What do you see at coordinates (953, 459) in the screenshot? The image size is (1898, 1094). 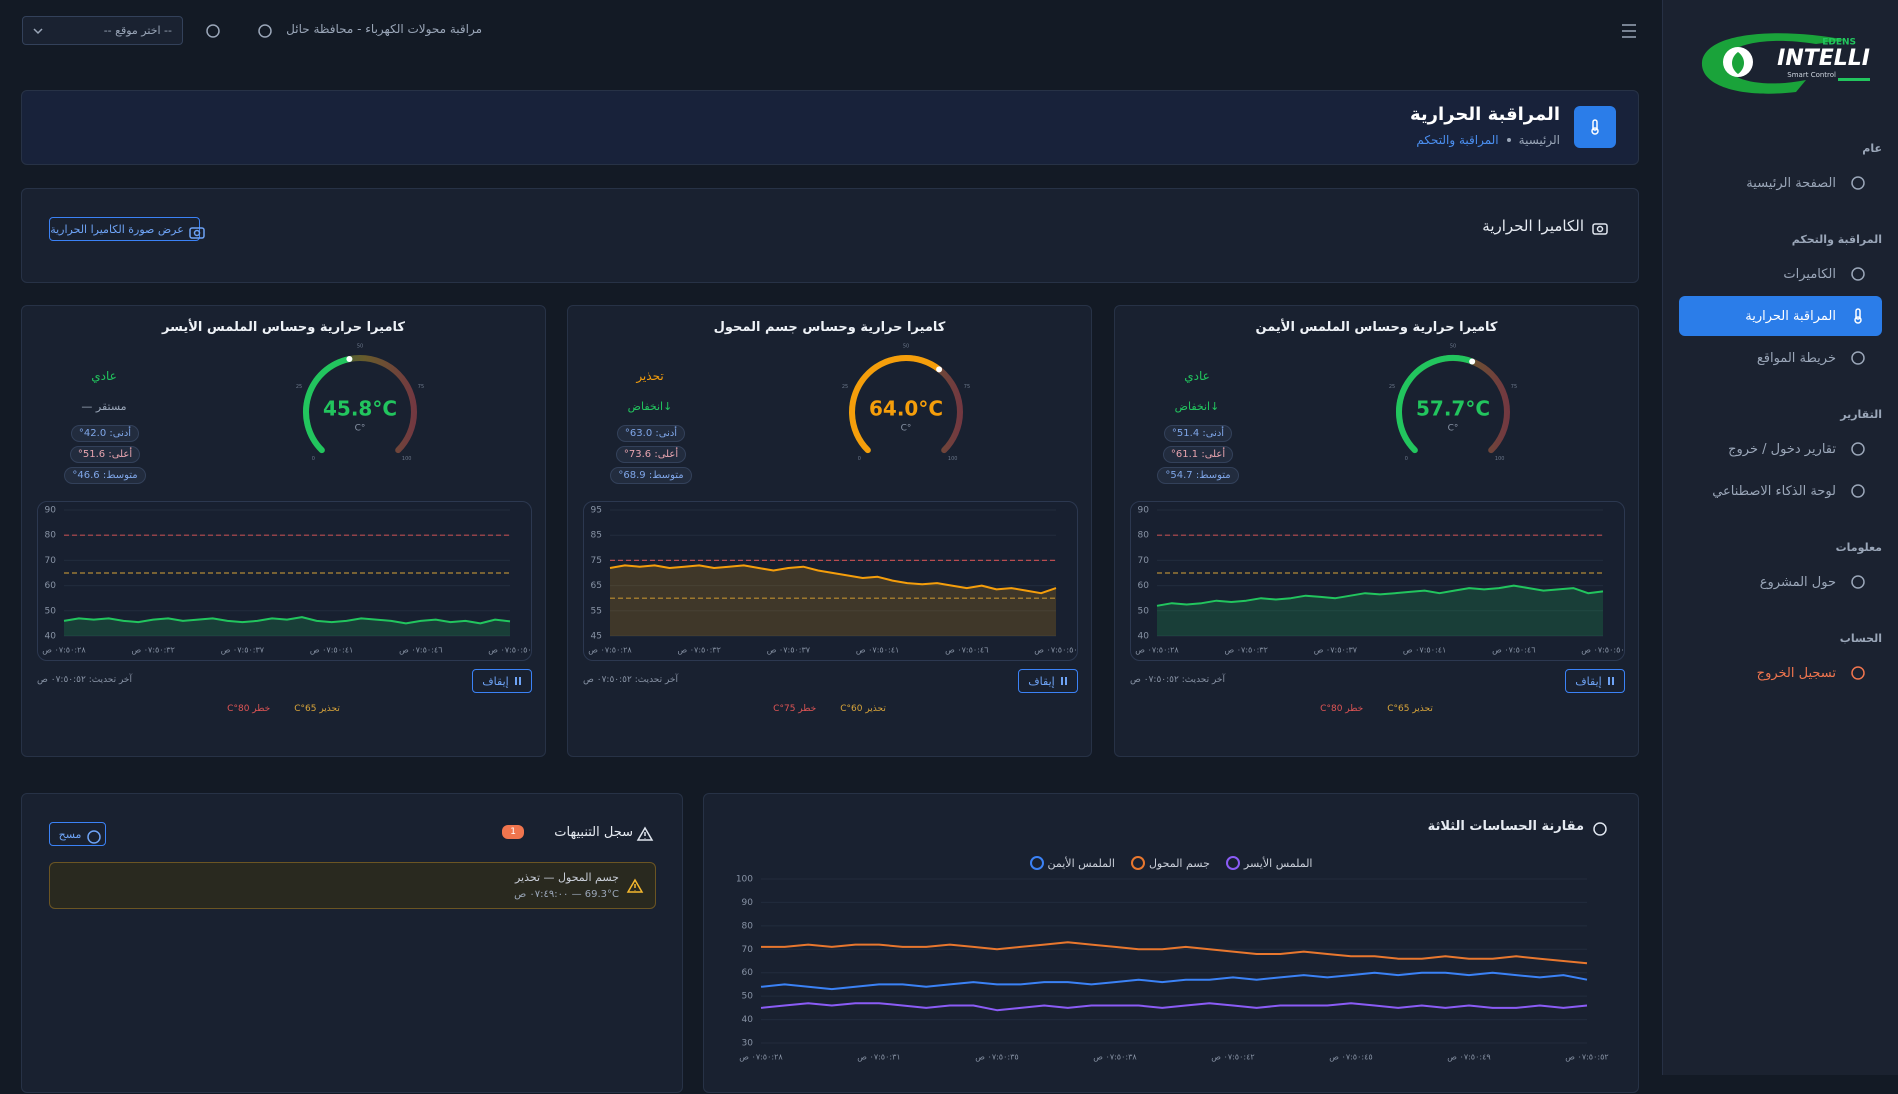 I see `gauge-tick-label: 100` at bounding box center [953, 459].